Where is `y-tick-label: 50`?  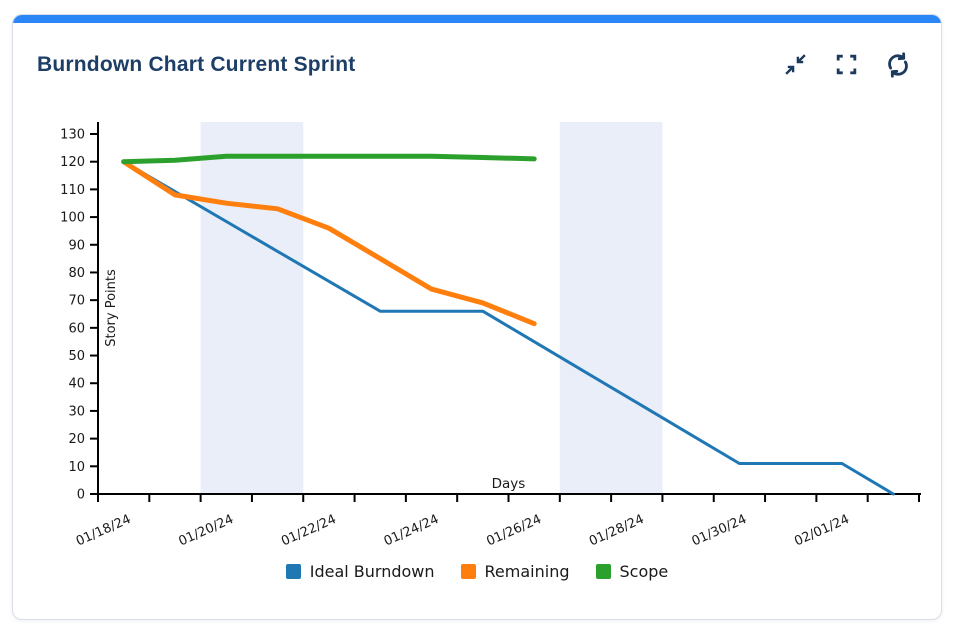
y-tick-label: 50 is located at coordinates (76, 356).